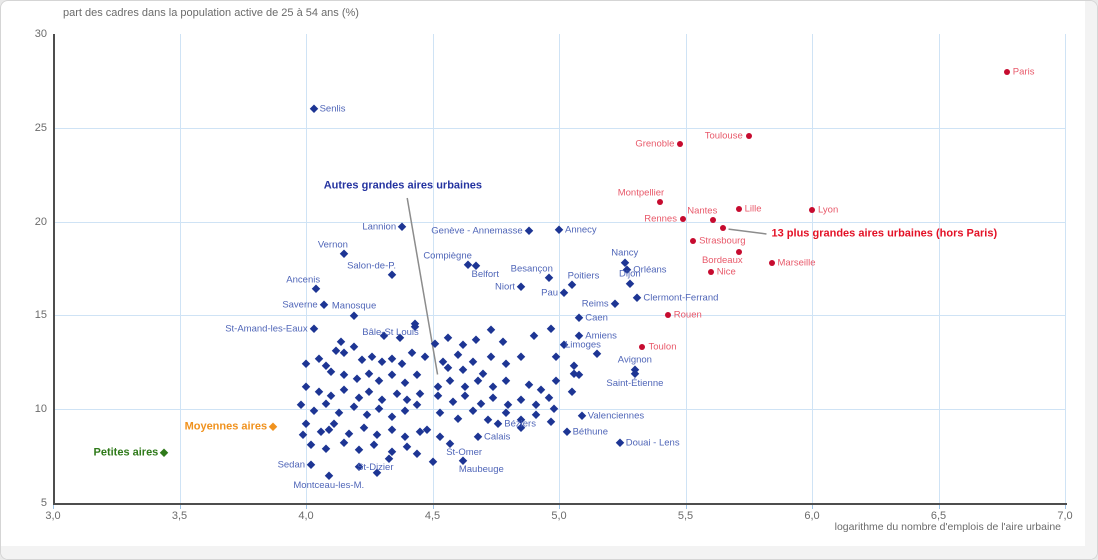 This screenshot has height=560, width=1098. What do you see at coordinates (354, 306) in the screenshot?
I see `data-point-label: Manosque` at bounding box center [354, 306].